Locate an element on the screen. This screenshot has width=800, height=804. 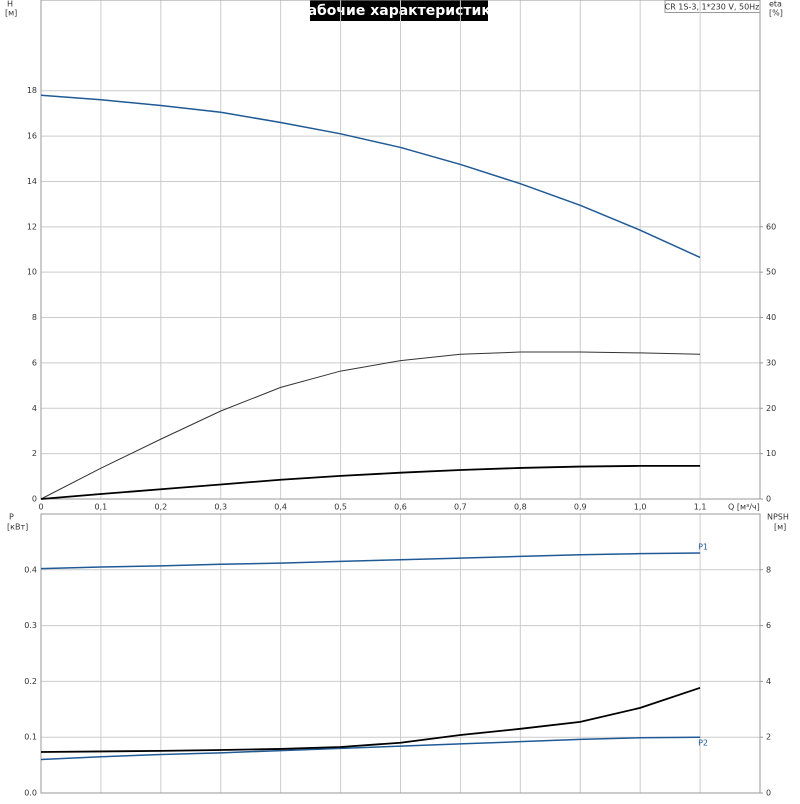
y-tick-label: 0.0 is located at coordinates (30, 793).